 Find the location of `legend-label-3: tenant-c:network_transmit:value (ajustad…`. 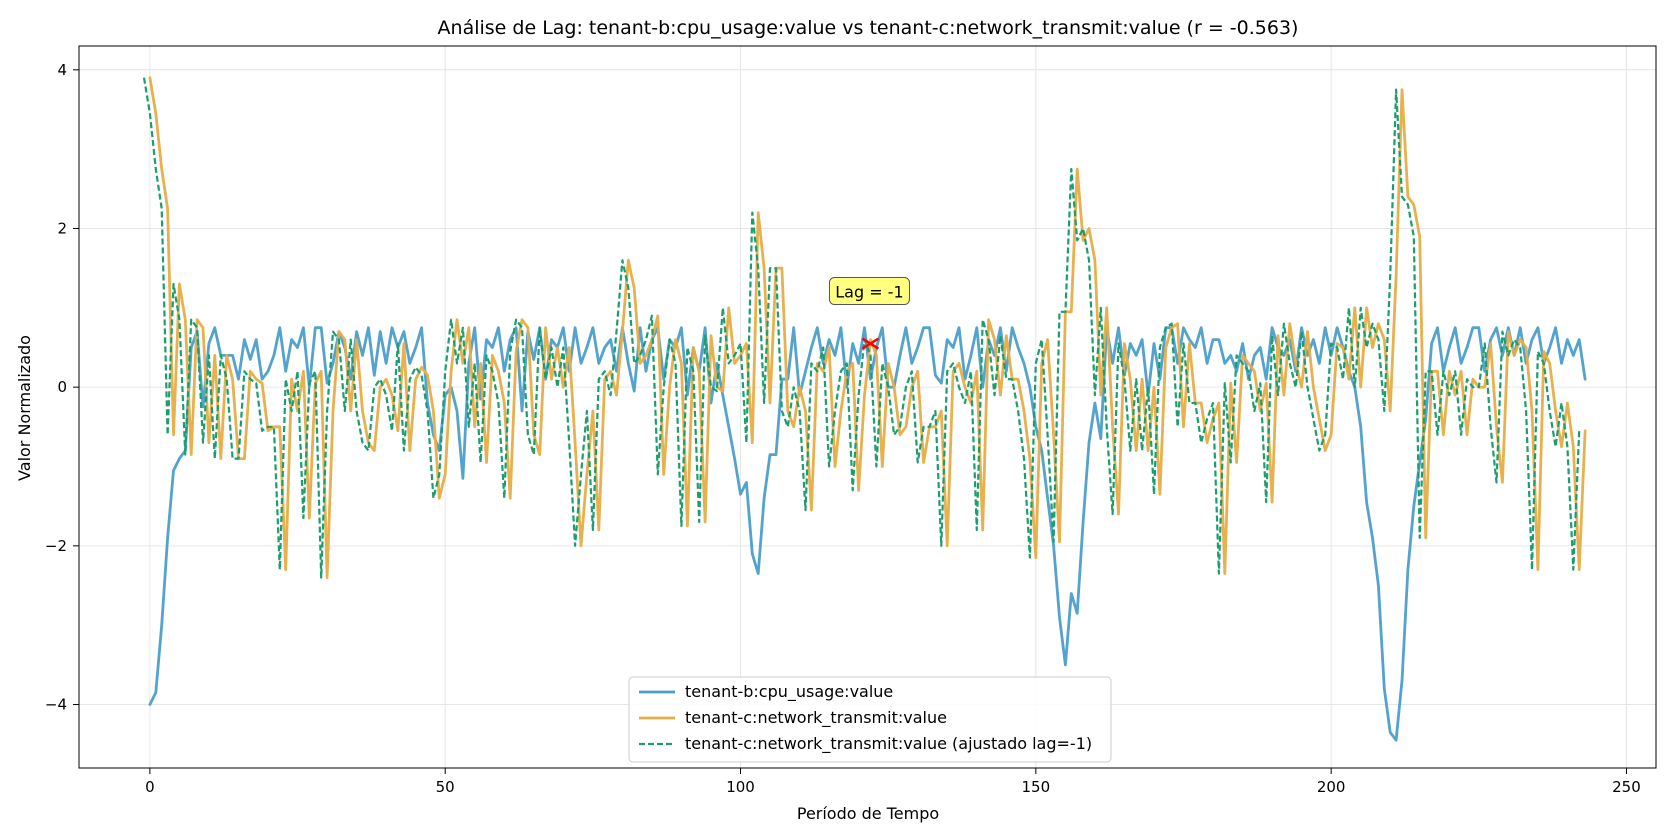

legend-label-3: tenant-c:network_transmit:value (ajustad… is located at coordinates (888, 744).